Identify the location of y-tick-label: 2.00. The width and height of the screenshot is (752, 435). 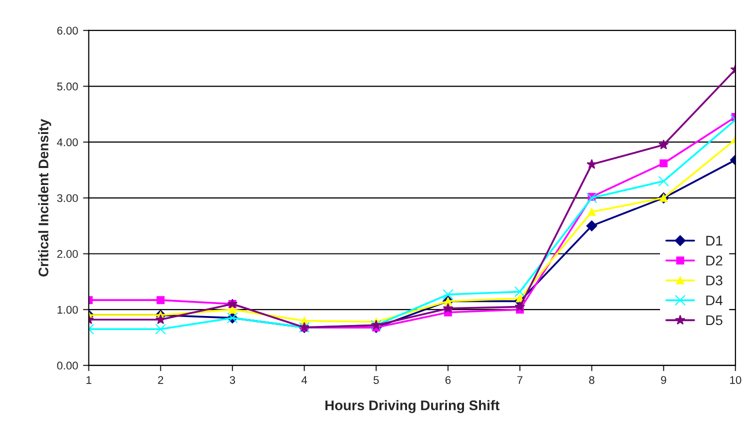
(67, 254).